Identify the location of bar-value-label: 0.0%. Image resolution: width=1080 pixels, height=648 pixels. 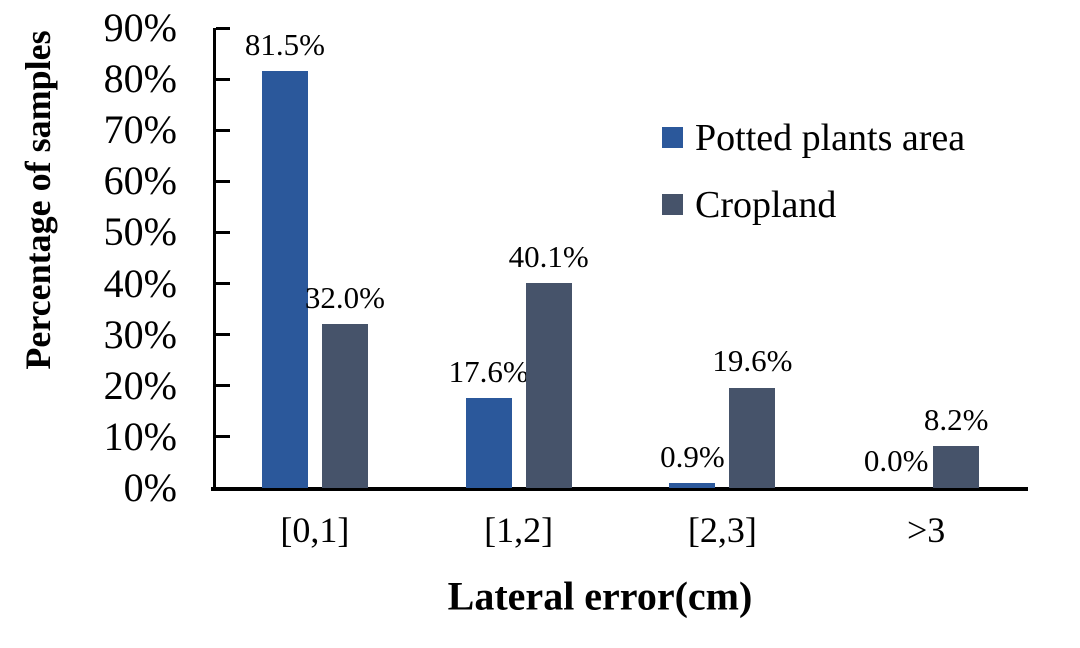
(896, 461).